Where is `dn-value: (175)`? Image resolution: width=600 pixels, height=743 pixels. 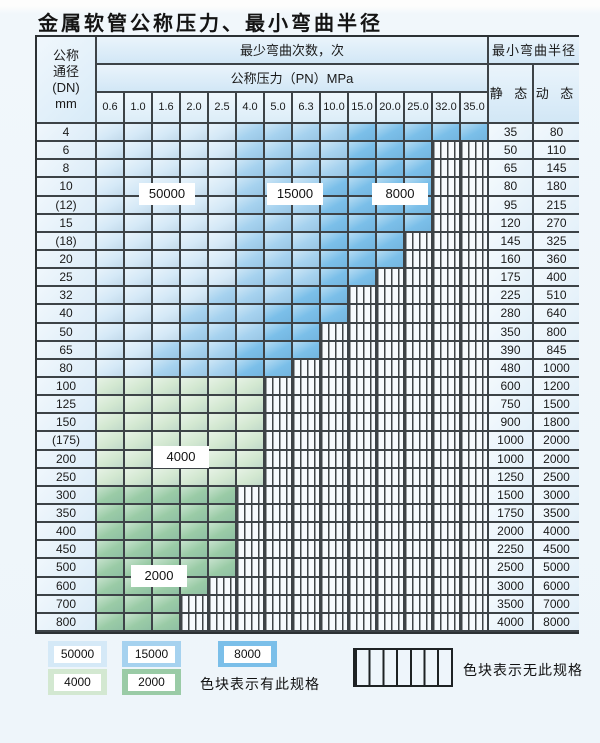 dn-value: (175) is located at coordinates (67, 441).